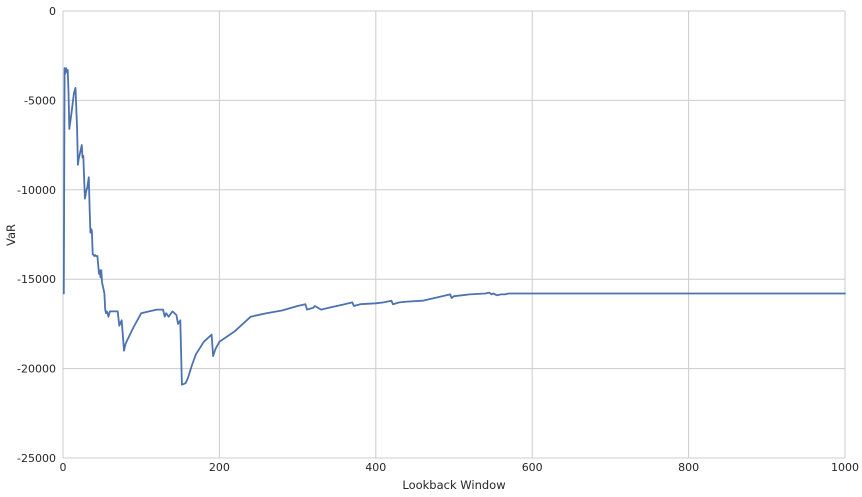 This screenshot has width=862, height=497. I want to click on y-tick-label: -10000, so click(36, 190).